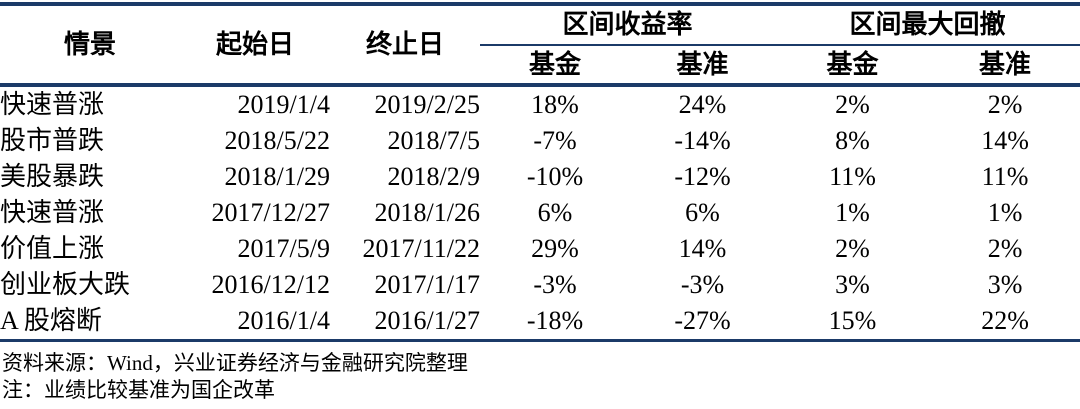 The image size is (1080, 409). I want to click on cell-start-date: 2016/12/12, so click(270, 284).